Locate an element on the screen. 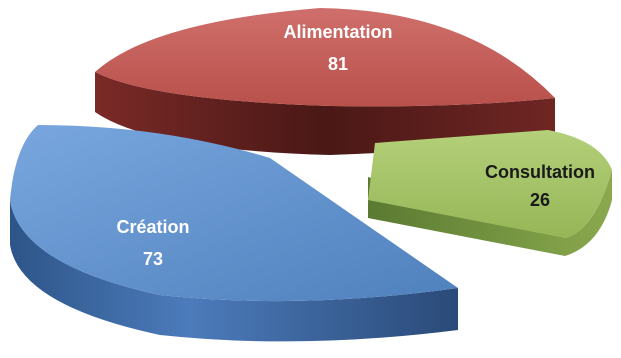 This screenshot has height=358, width=621. slice-consultation-top is located at coordinates (490, 184).